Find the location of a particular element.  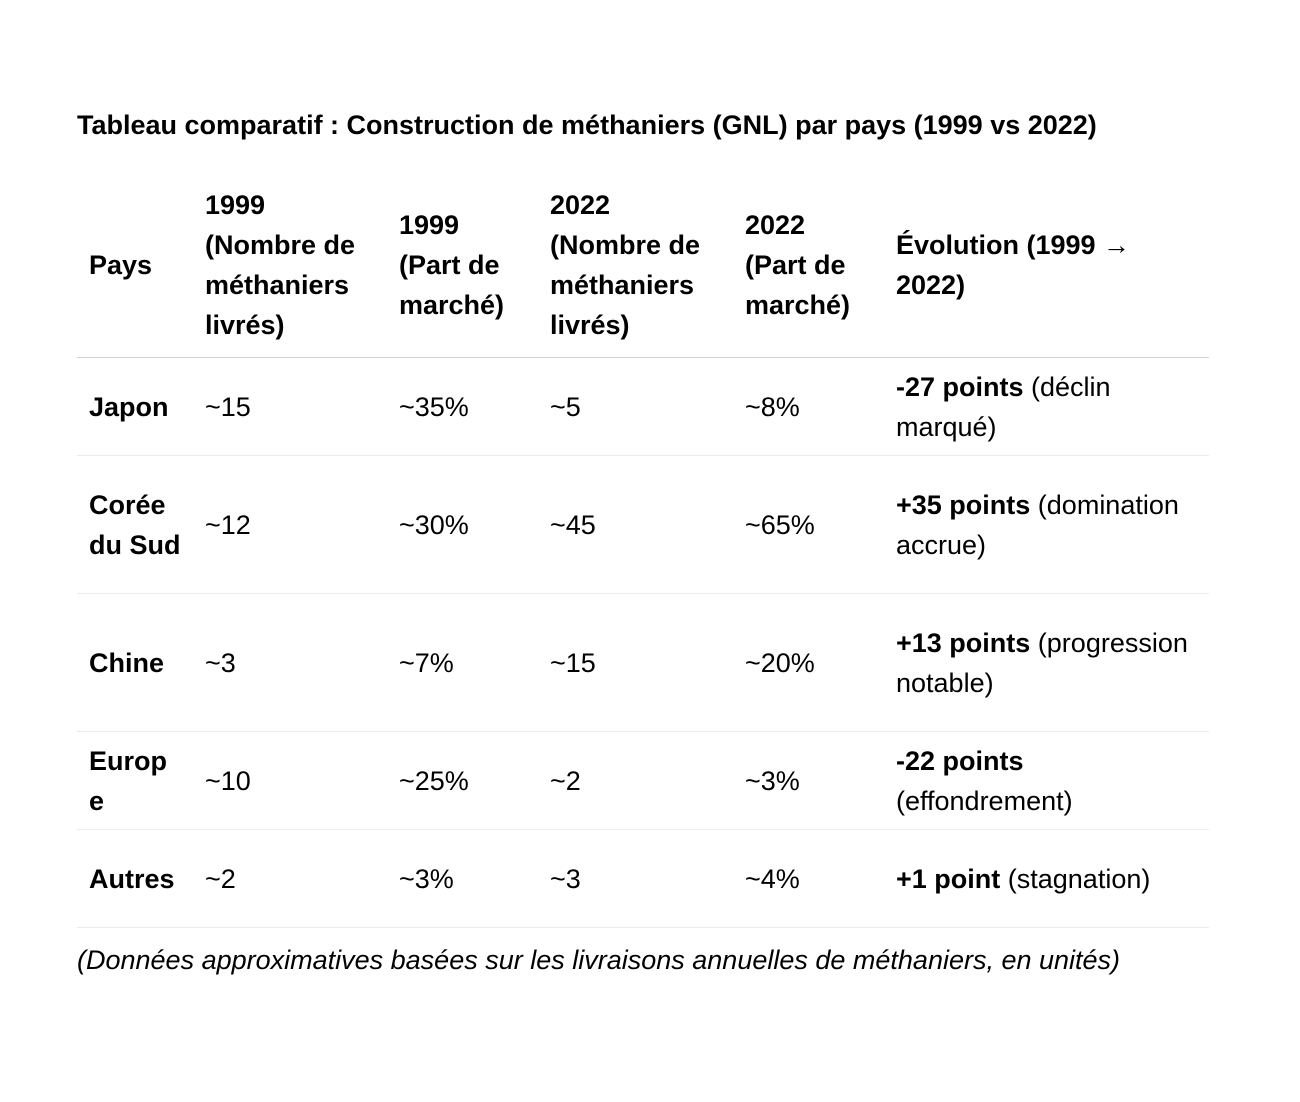

cell-count-1999: ~12 is located at coordinates (290, 524).